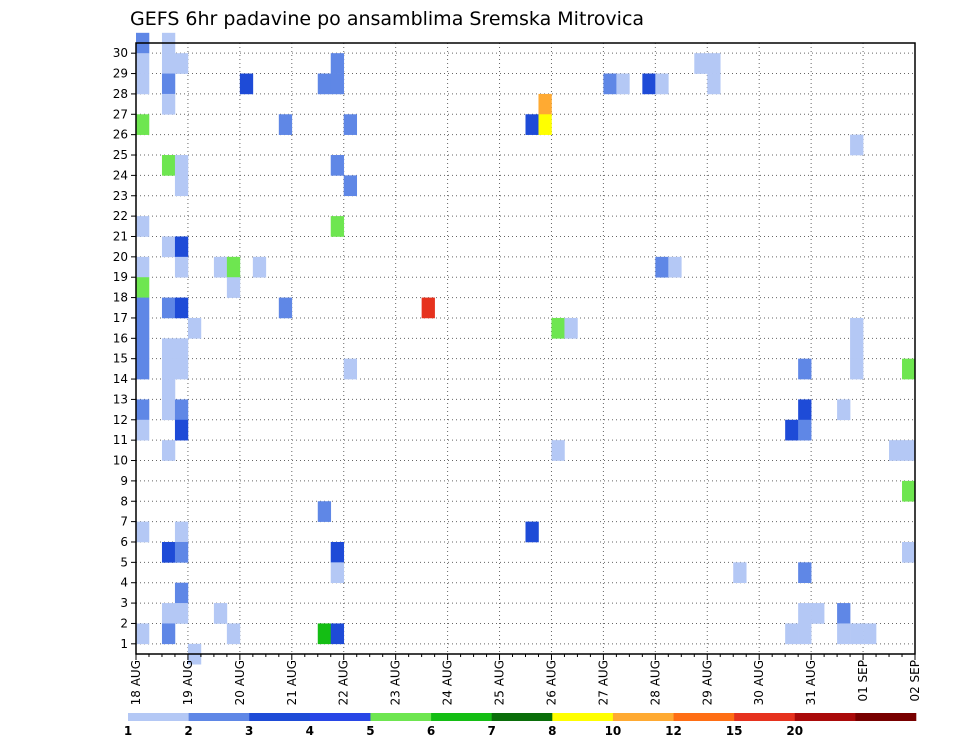 The width and height of the screenshot is (960, 742). What do you see at coordinates (396, 682) in the screenshot?
I see `x-tick-label: 23 AUG` at bounding box center [396, 682].